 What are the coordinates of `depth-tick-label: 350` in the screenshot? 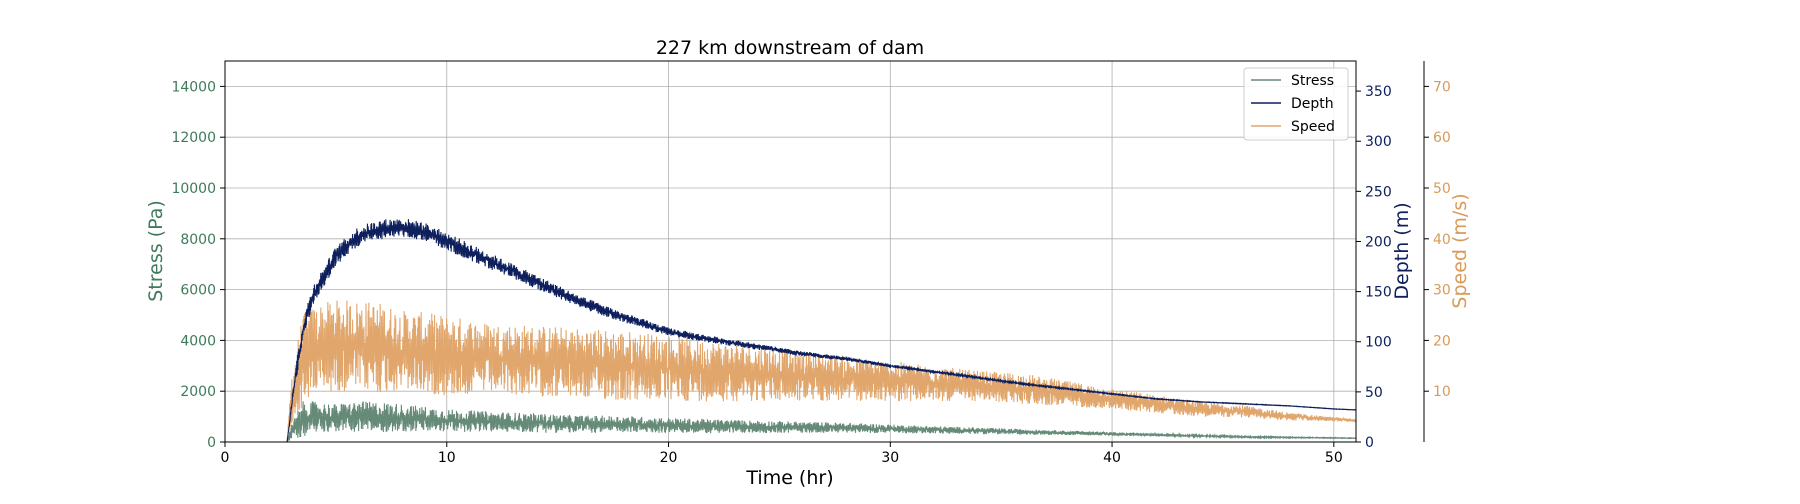 It's located at (1378, 92).